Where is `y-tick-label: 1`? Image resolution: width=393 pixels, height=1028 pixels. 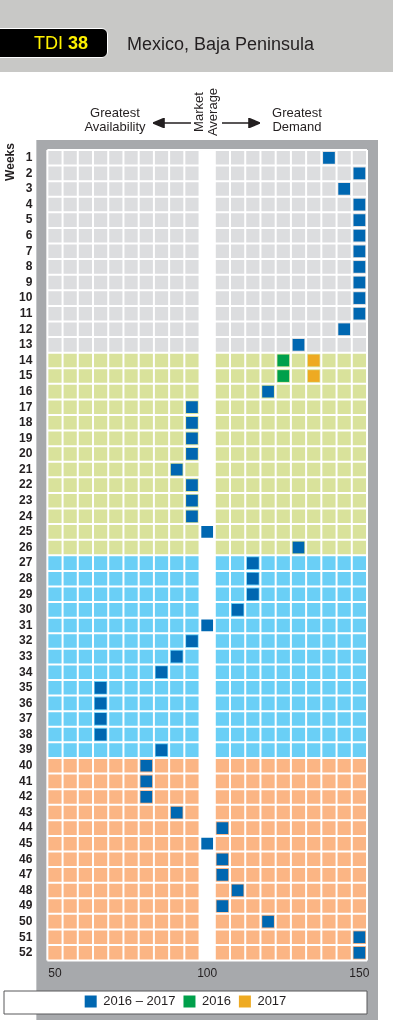
y-tick-label: 1 is located at coordinates (29, 157).